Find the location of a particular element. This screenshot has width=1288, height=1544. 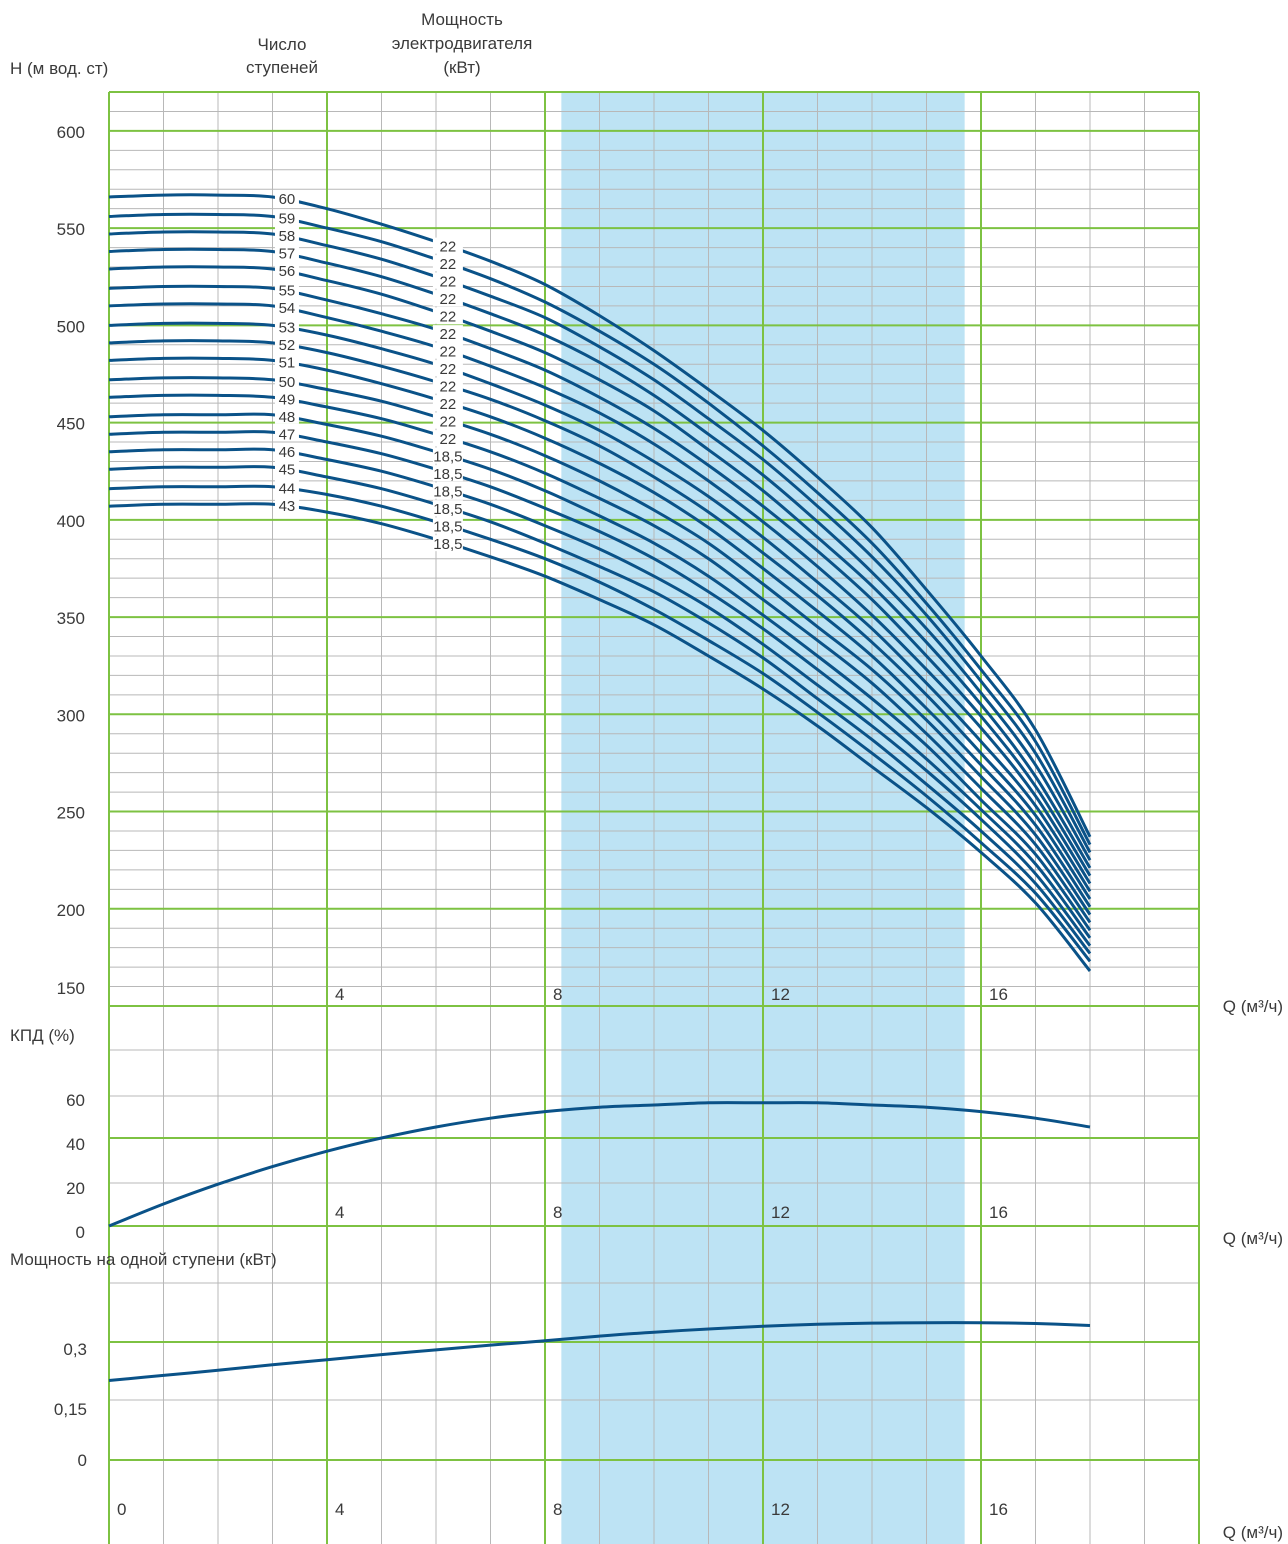

stage-count-label: 46 is located at coordinates (287, 452).